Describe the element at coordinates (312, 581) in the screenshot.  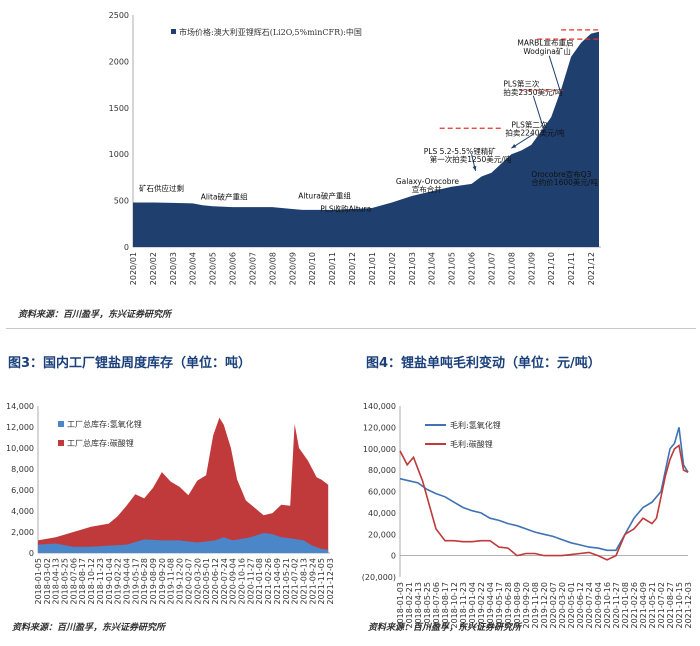
I see `chart2-xtick-label: 2021-09-24` at that location.